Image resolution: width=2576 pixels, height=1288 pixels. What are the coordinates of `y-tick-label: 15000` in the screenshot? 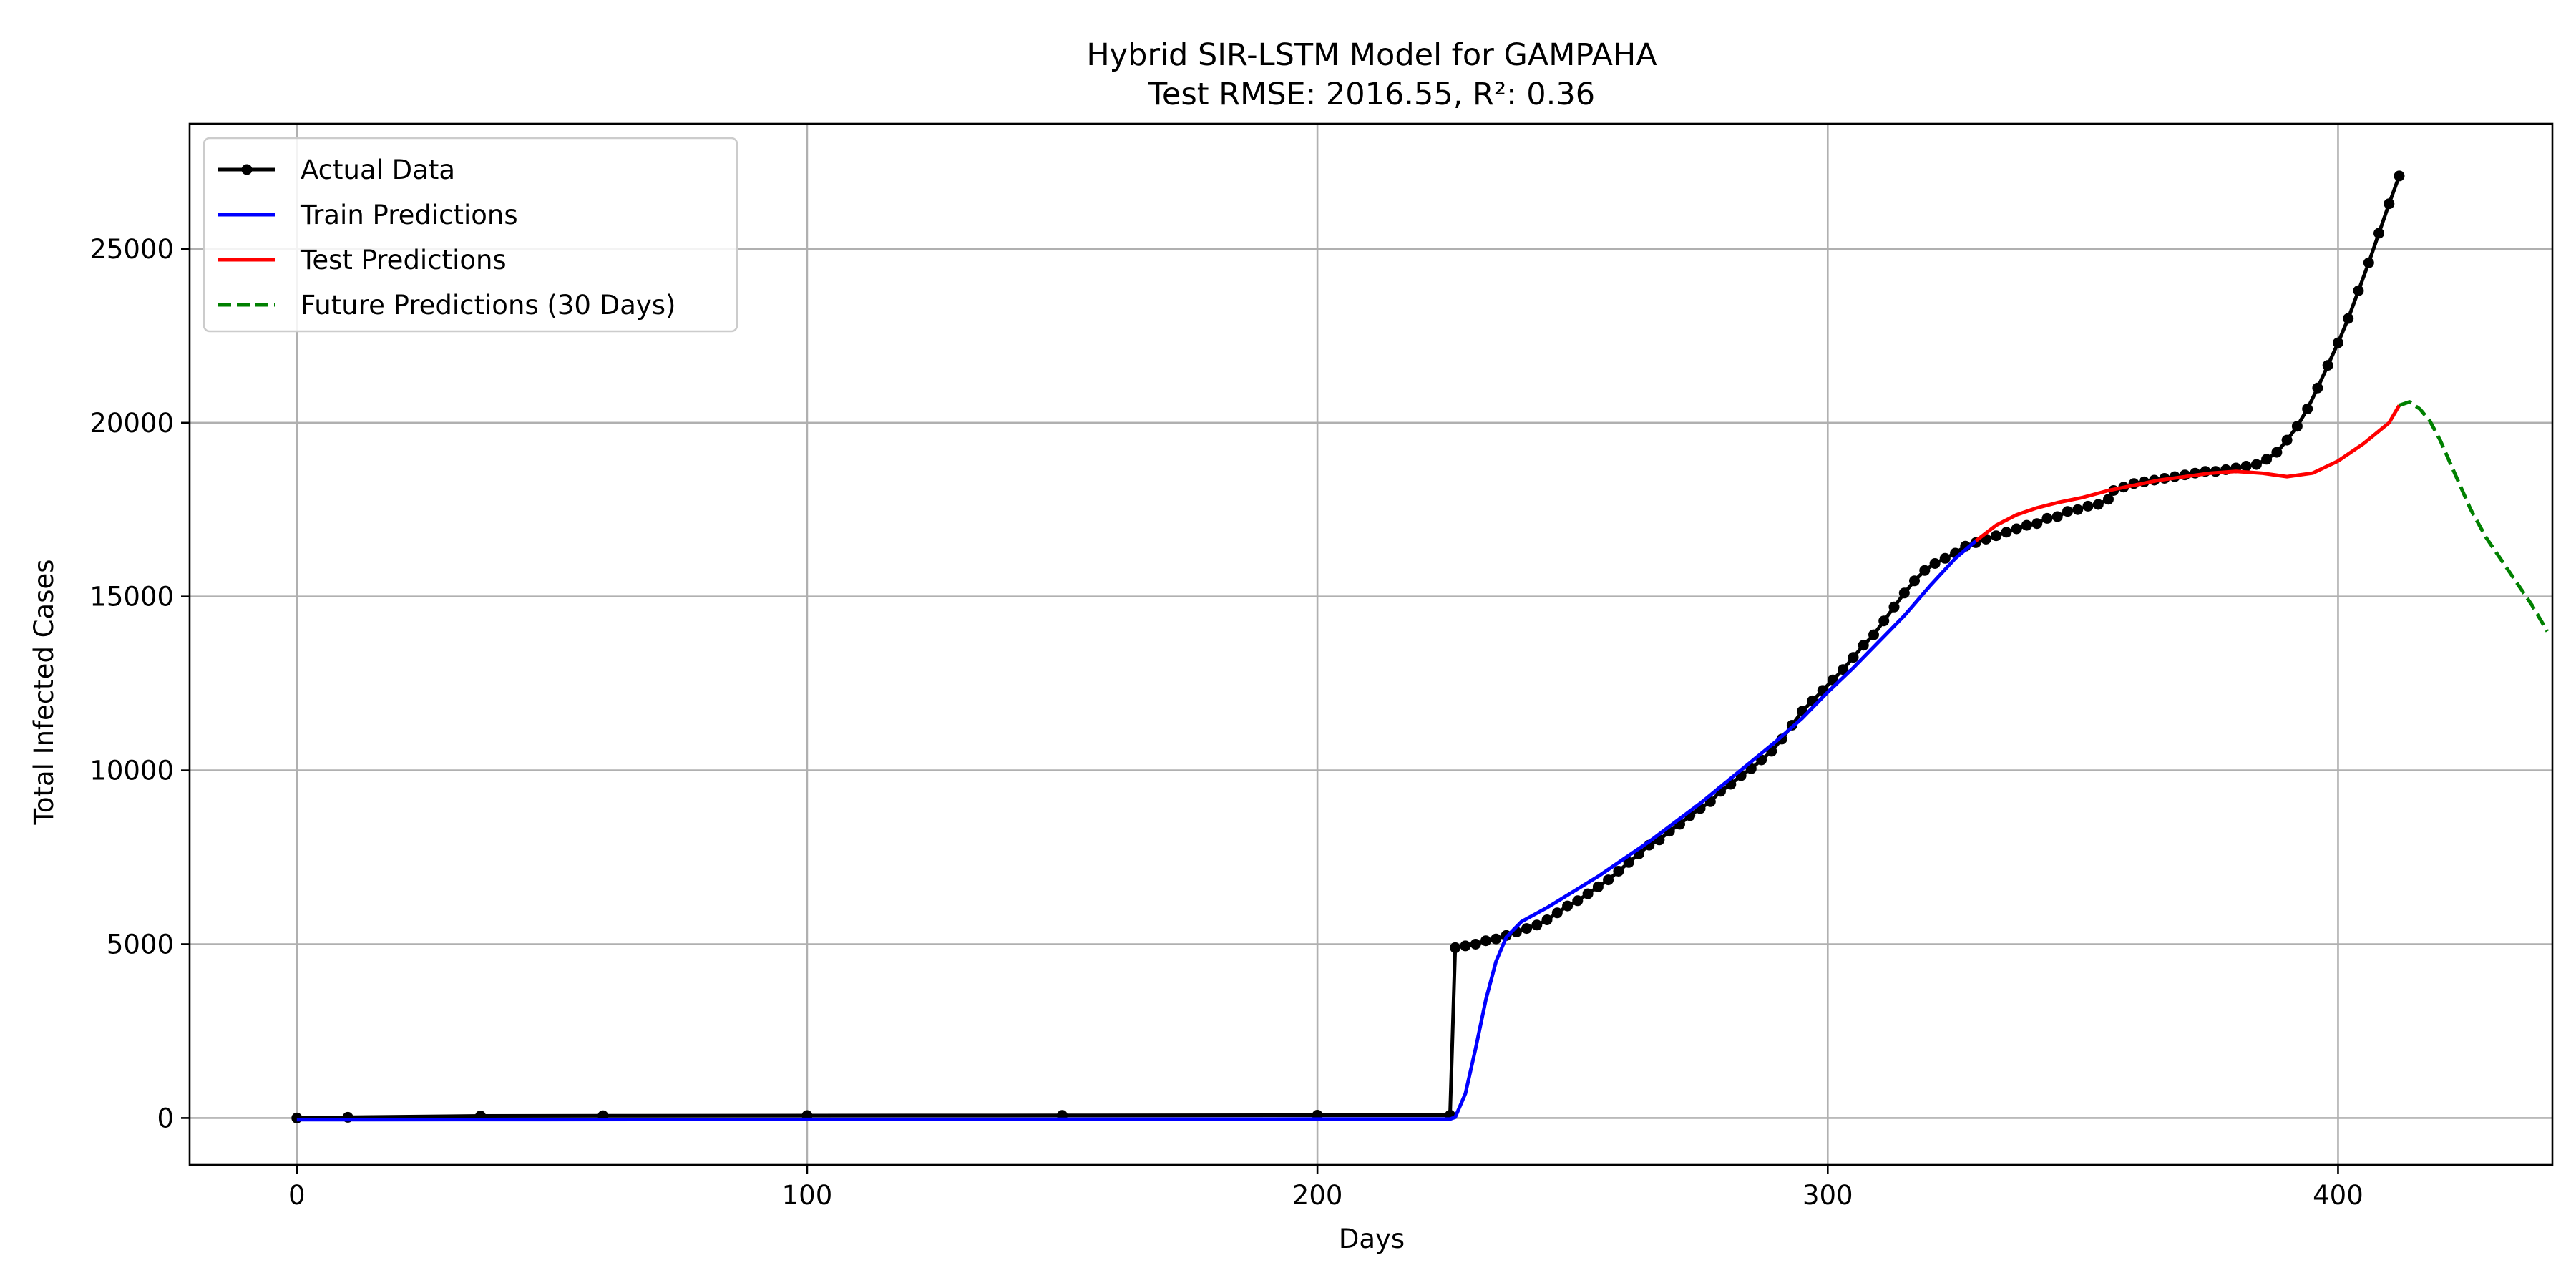 It's located at (131, 597).